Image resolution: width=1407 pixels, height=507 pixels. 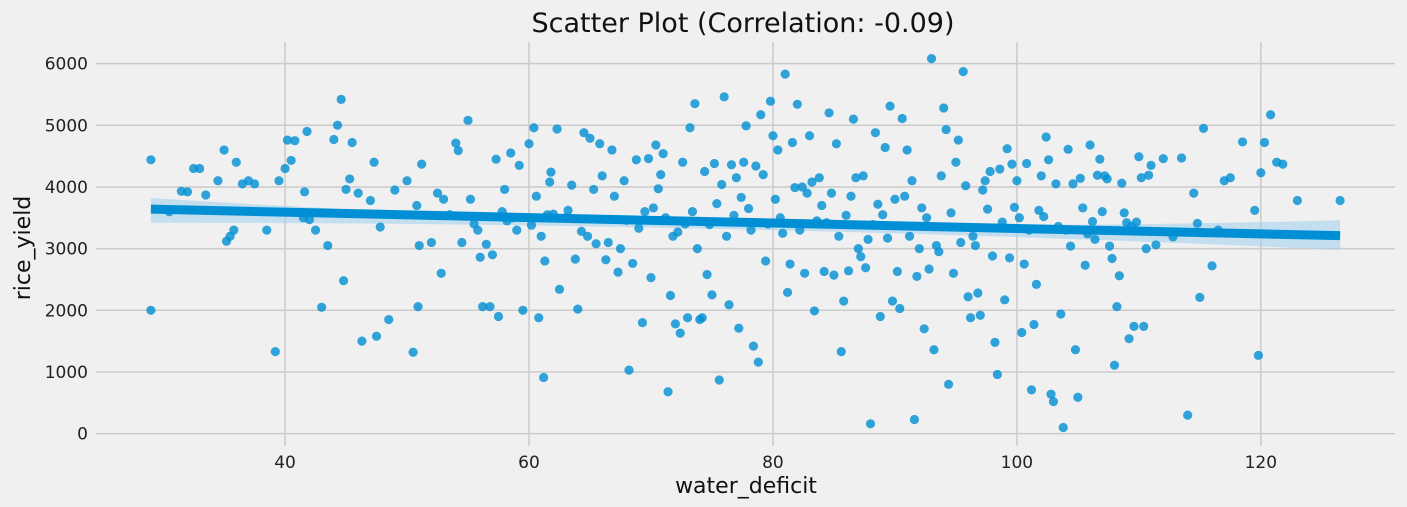 I want to click on y-tick-label: 4000, so click(x=66, y=188).